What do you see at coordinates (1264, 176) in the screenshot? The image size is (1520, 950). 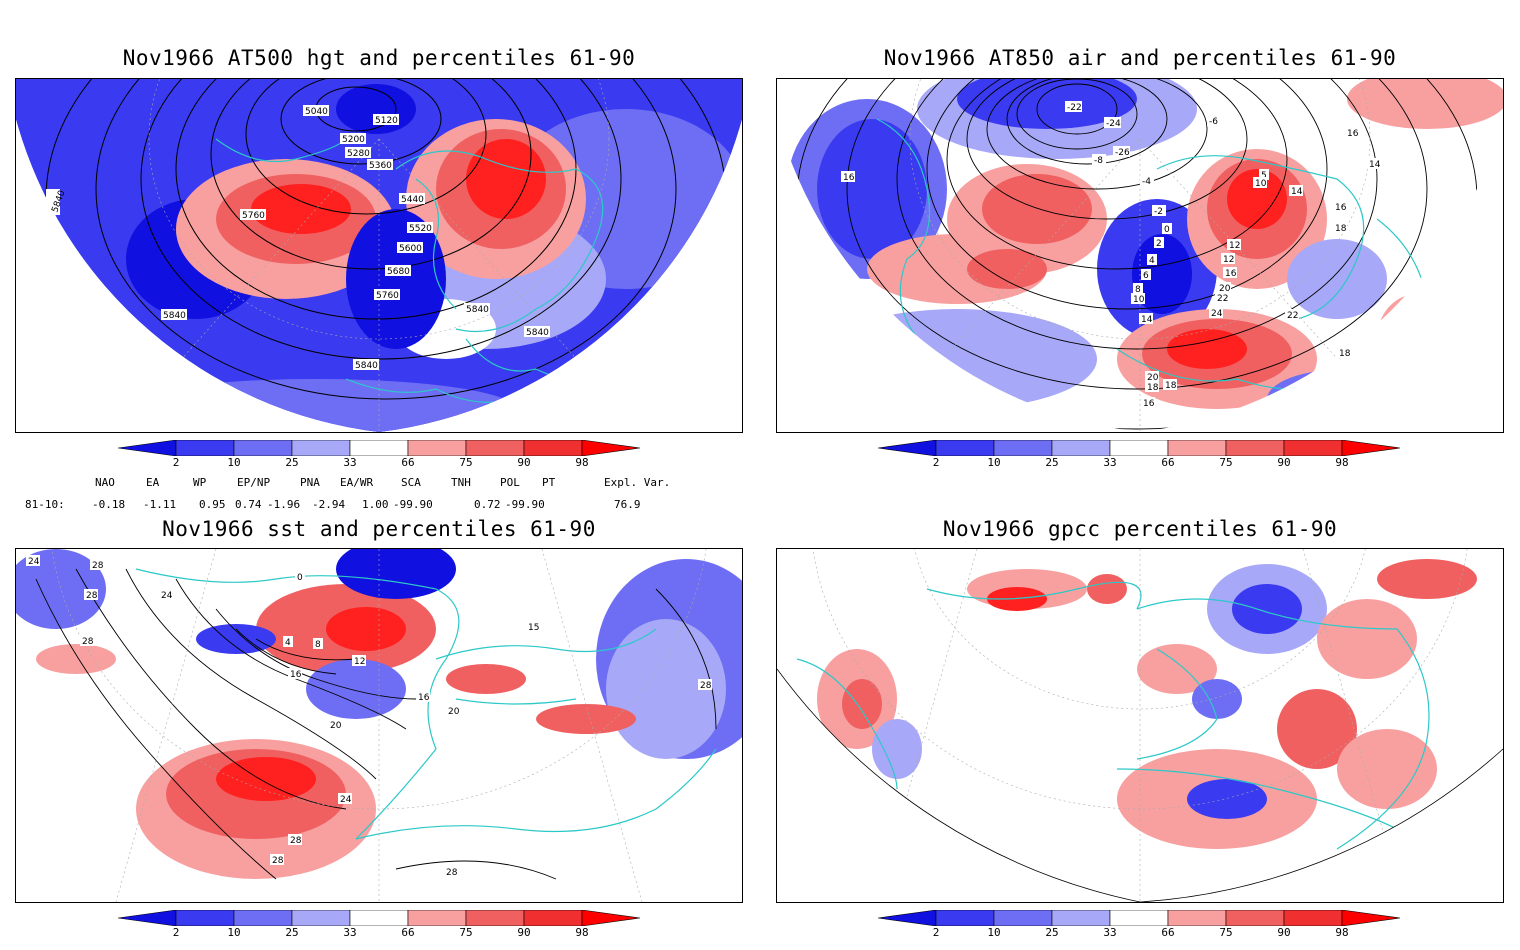 I see `svg-text: 5` at bounding box center [1264, 176].